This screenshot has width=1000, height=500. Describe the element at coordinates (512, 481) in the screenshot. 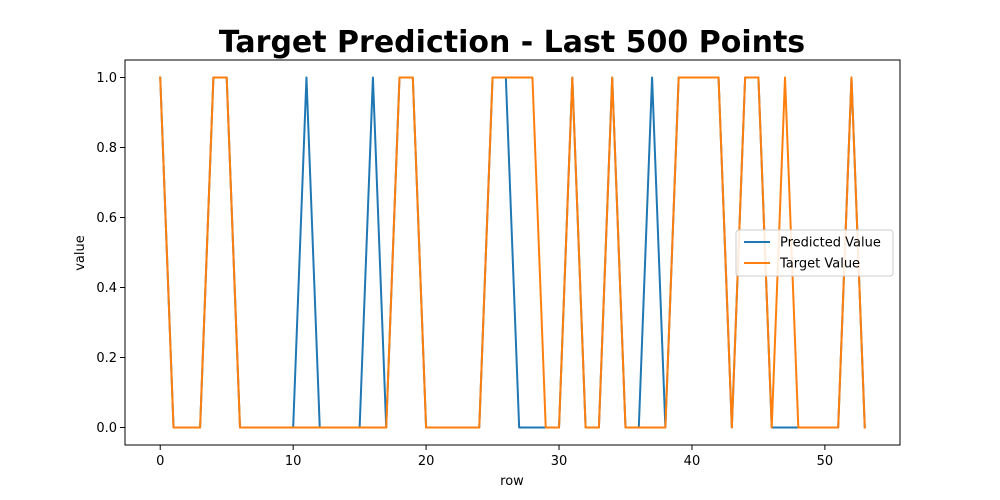

I see `x-axis-label: row` at that location.